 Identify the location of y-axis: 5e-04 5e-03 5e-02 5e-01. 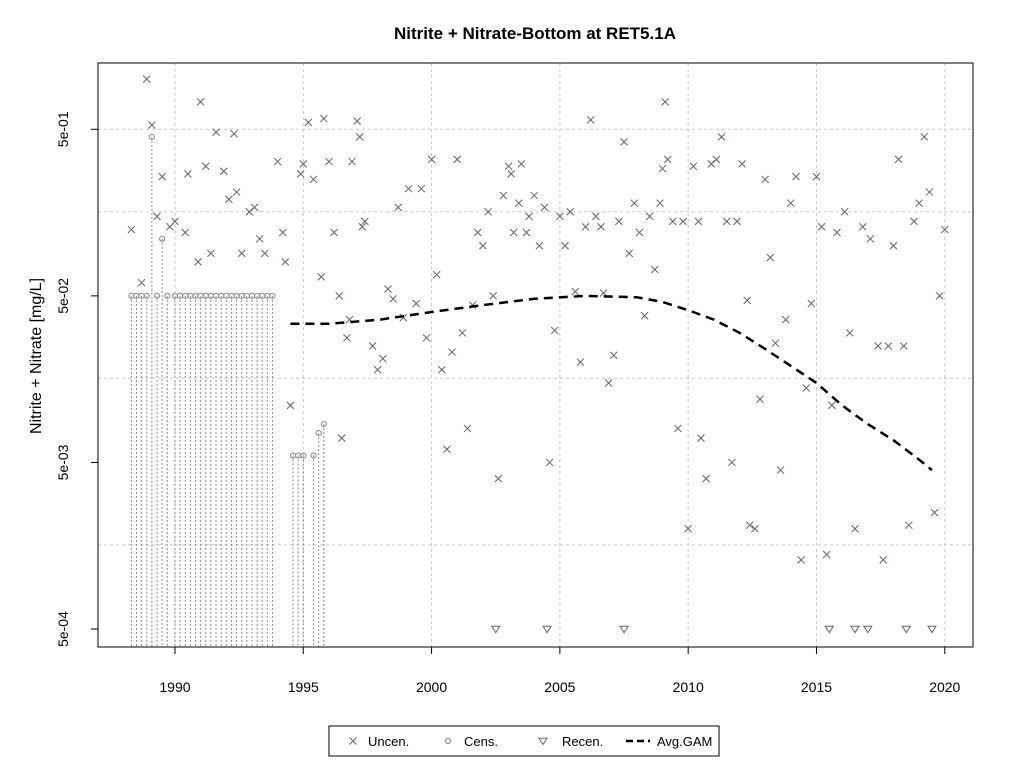
(76, 379).